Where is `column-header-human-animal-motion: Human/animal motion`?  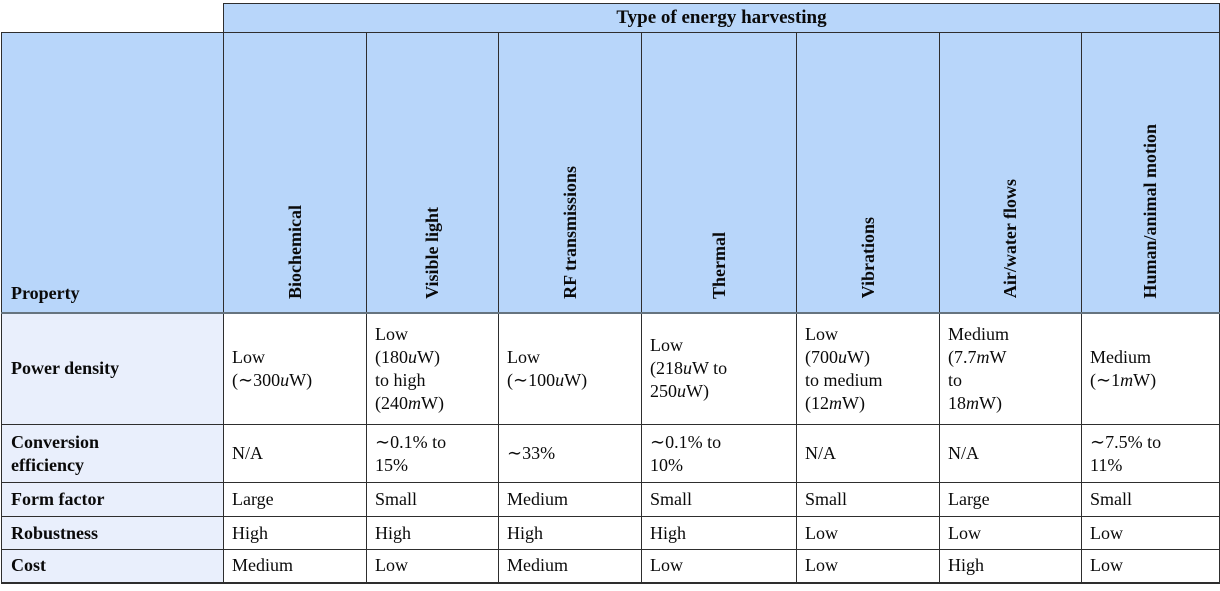 column-header-human-animal-motion: Human/animal motion is located at coordinates (1150, 173).